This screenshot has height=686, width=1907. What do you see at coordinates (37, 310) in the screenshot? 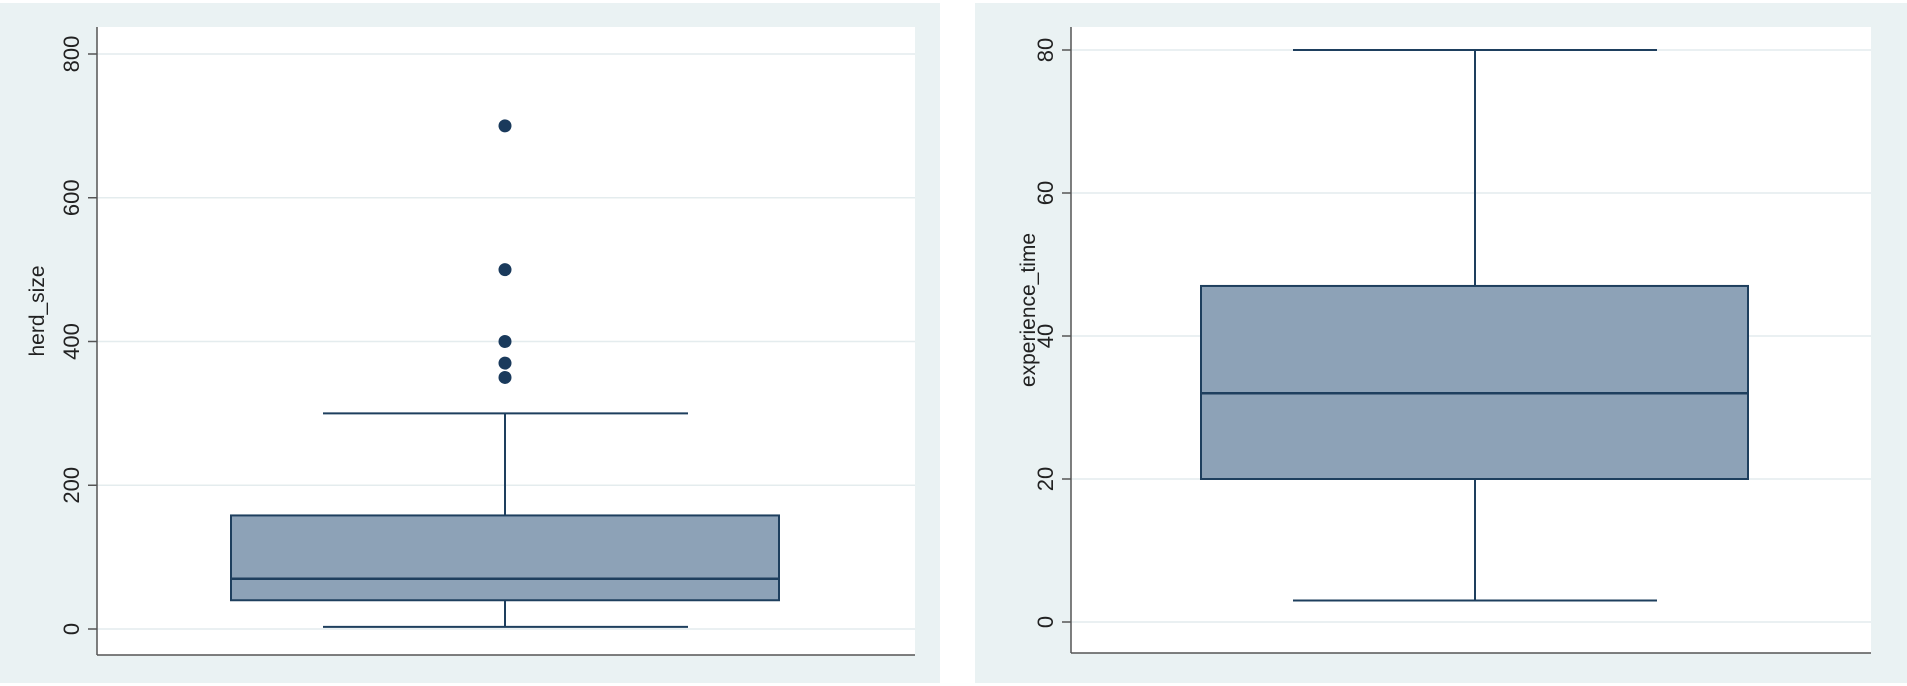
I see `y-axis-title: herd_size` at bounding box center [37, 310].